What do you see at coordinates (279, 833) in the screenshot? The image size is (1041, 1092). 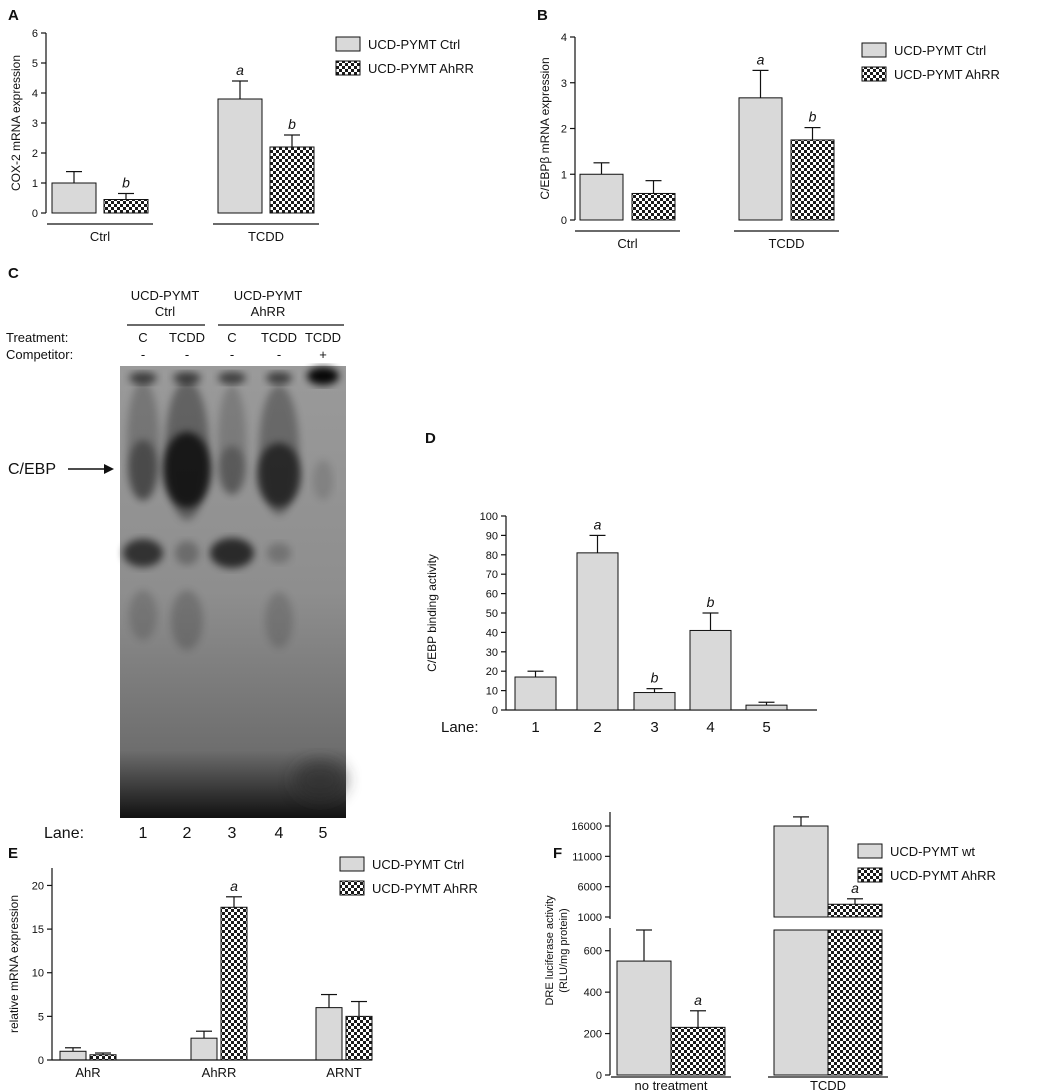 I see `gel-lane-3: 4` at bounding box center [279, 833].